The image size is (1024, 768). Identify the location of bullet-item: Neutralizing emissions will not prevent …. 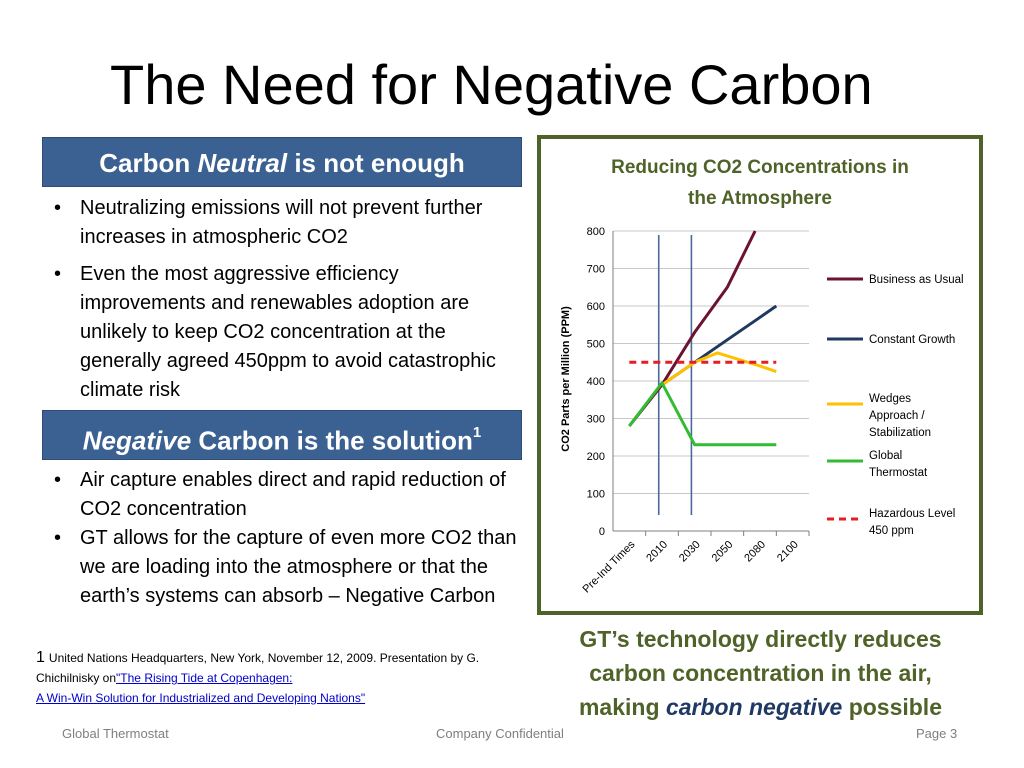
(282, 223).